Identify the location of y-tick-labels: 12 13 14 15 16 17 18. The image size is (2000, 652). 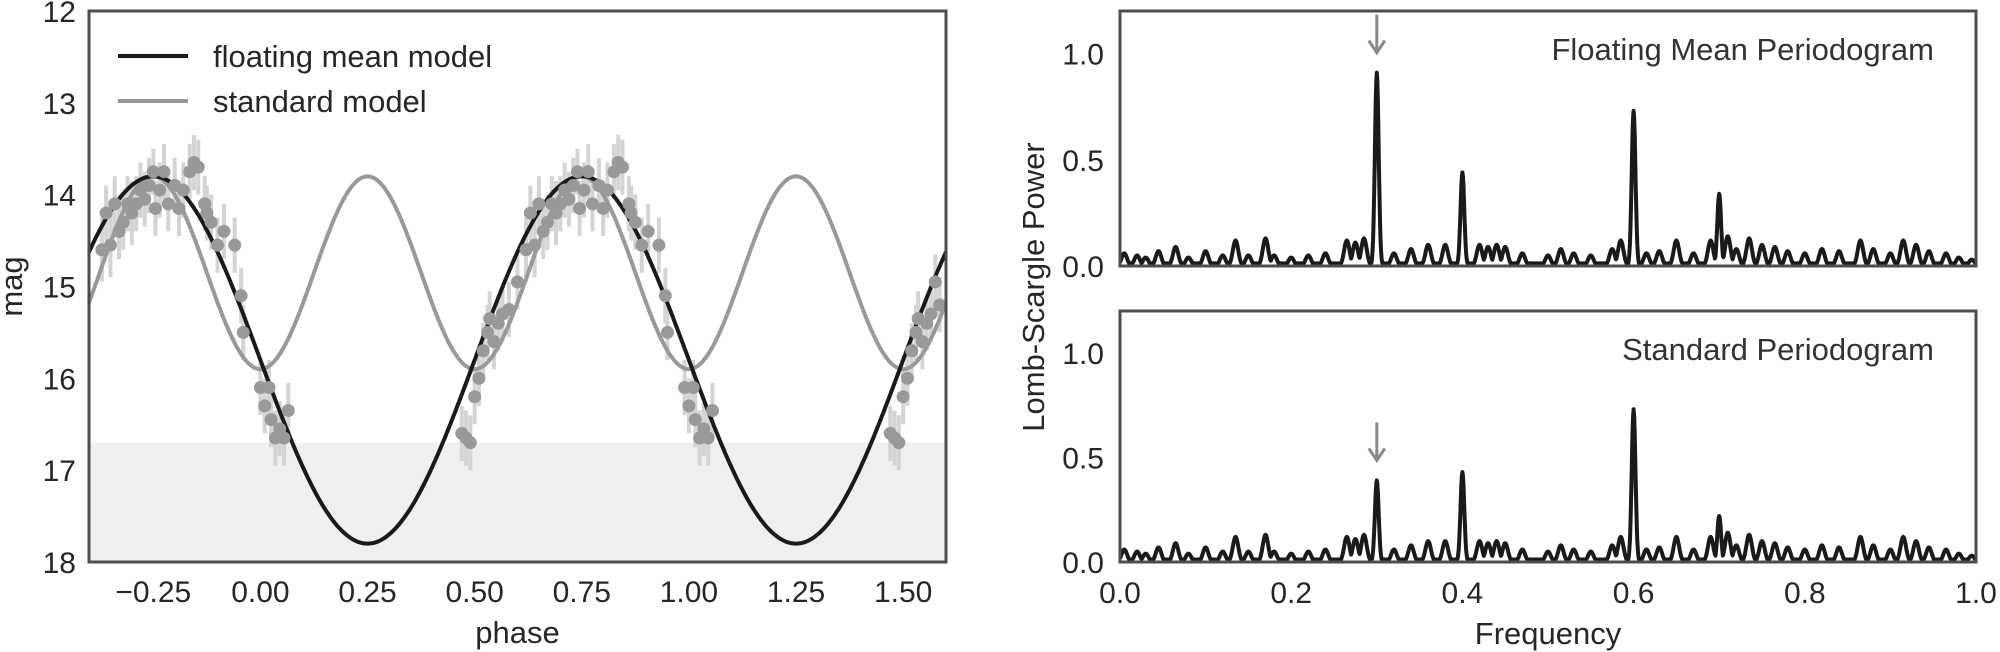
(59, 290).